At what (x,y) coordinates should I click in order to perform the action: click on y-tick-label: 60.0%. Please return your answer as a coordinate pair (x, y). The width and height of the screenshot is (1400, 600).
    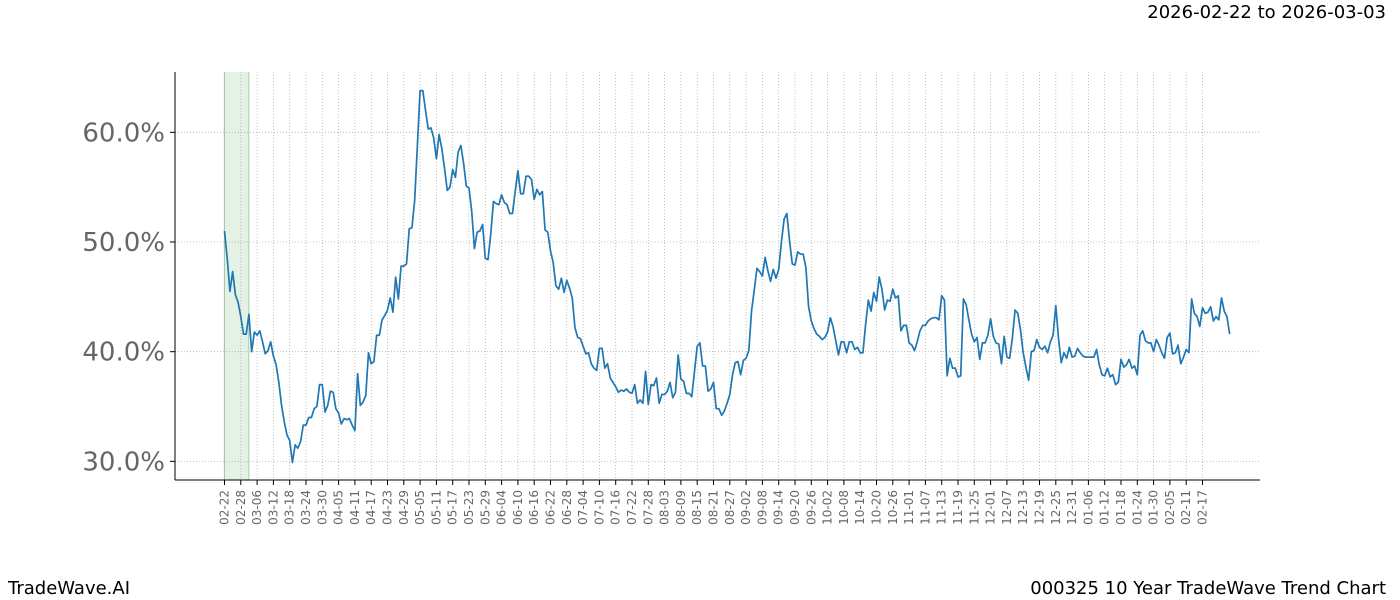
    Looking at the image, I should click on (123, 133).